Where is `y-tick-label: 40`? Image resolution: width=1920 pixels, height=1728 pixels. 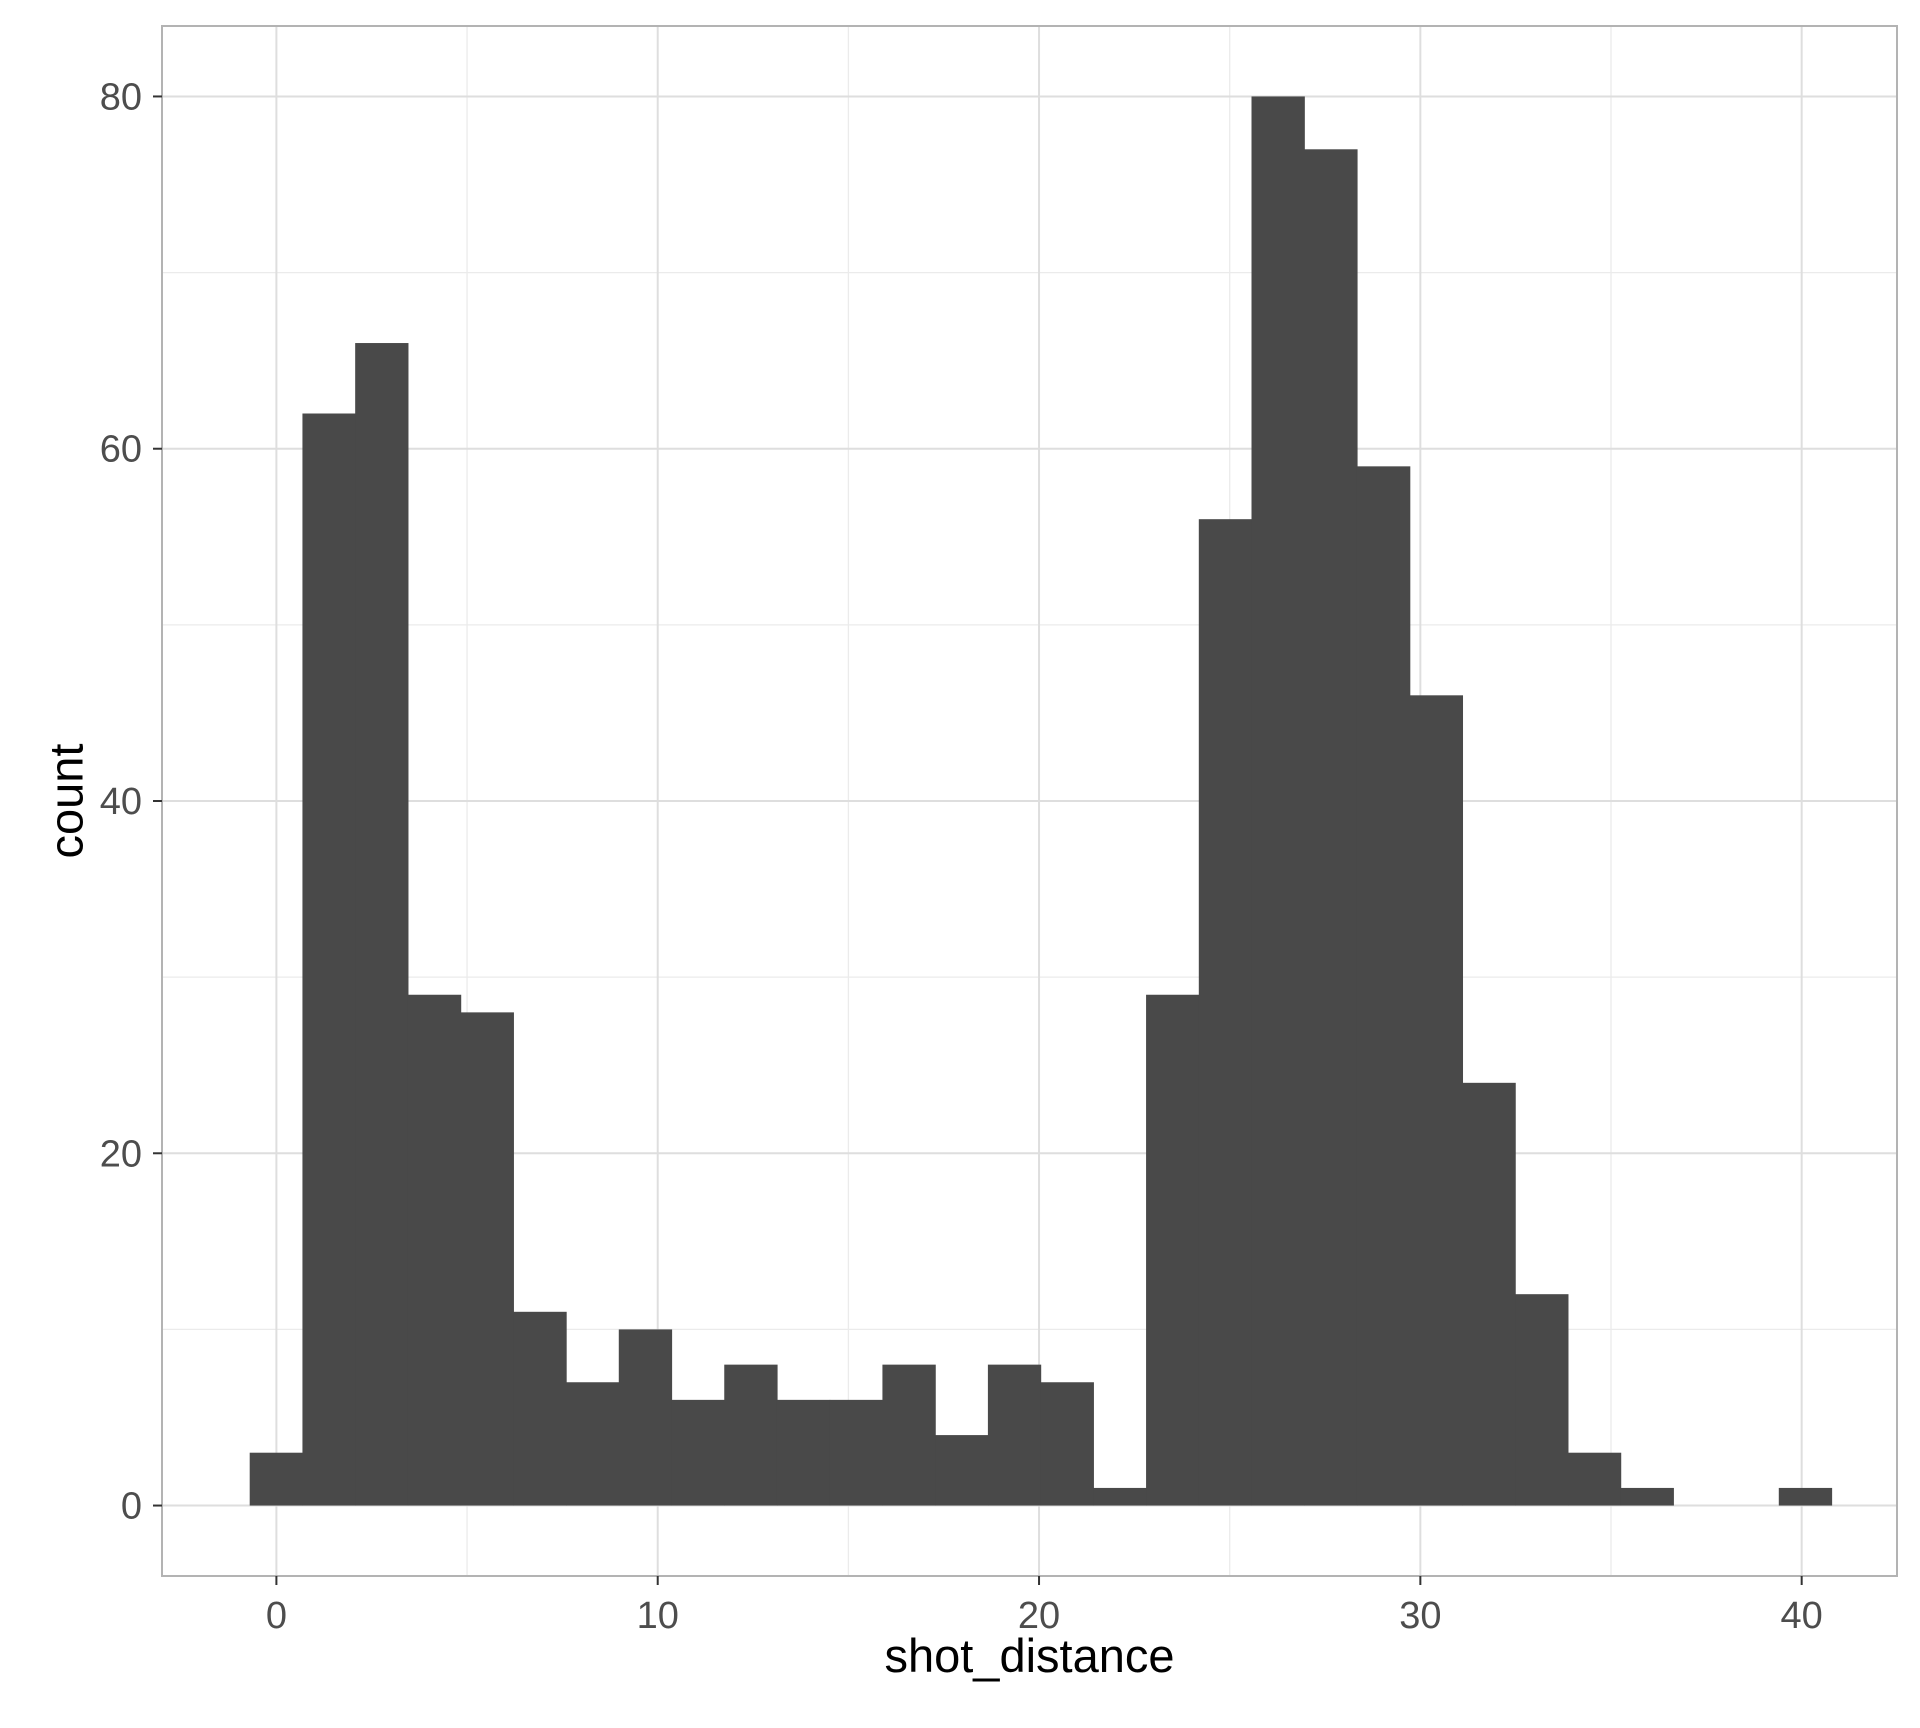 y-tick-label: 40 is located at coordinates (121, 802).